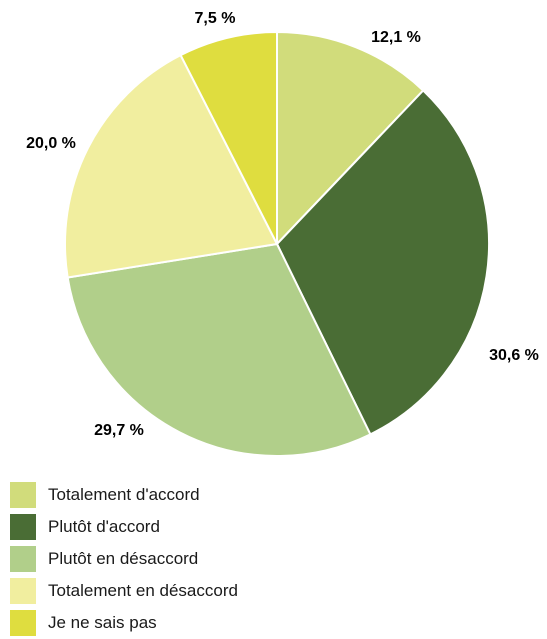 The height and width of the screenshot is (639, 547). I want to click on legend-item-3: Plutôt en désaccord, so click(124, 559).